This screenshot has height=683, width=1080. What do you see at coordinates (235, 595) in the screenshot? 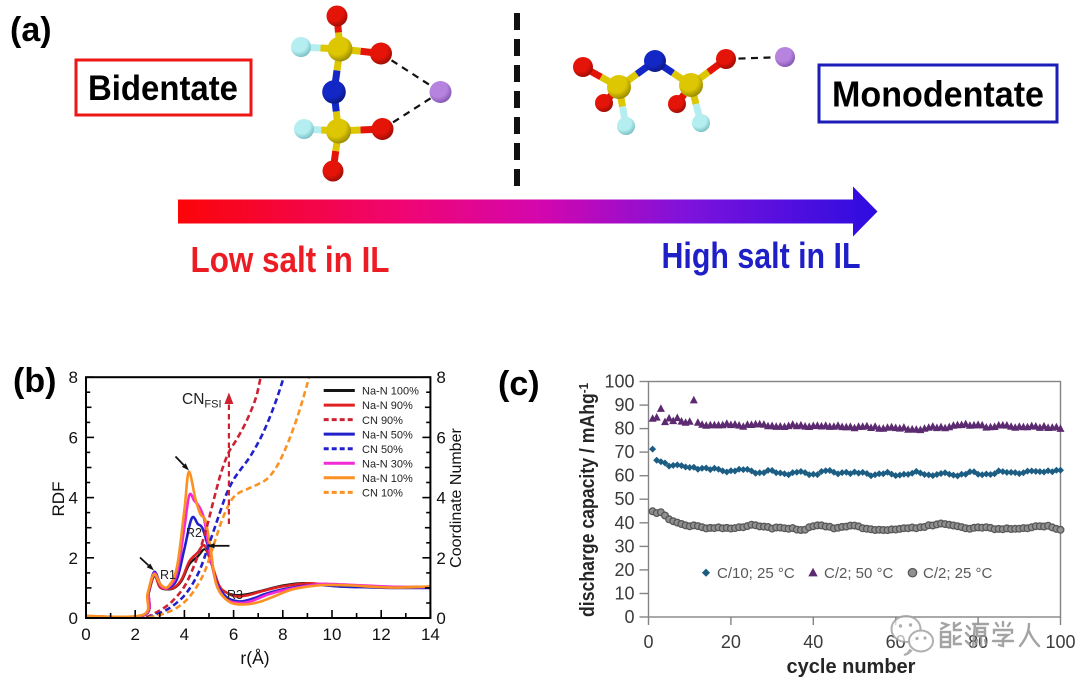
I see `svg-text: R3` at bounding box center [235, 595].